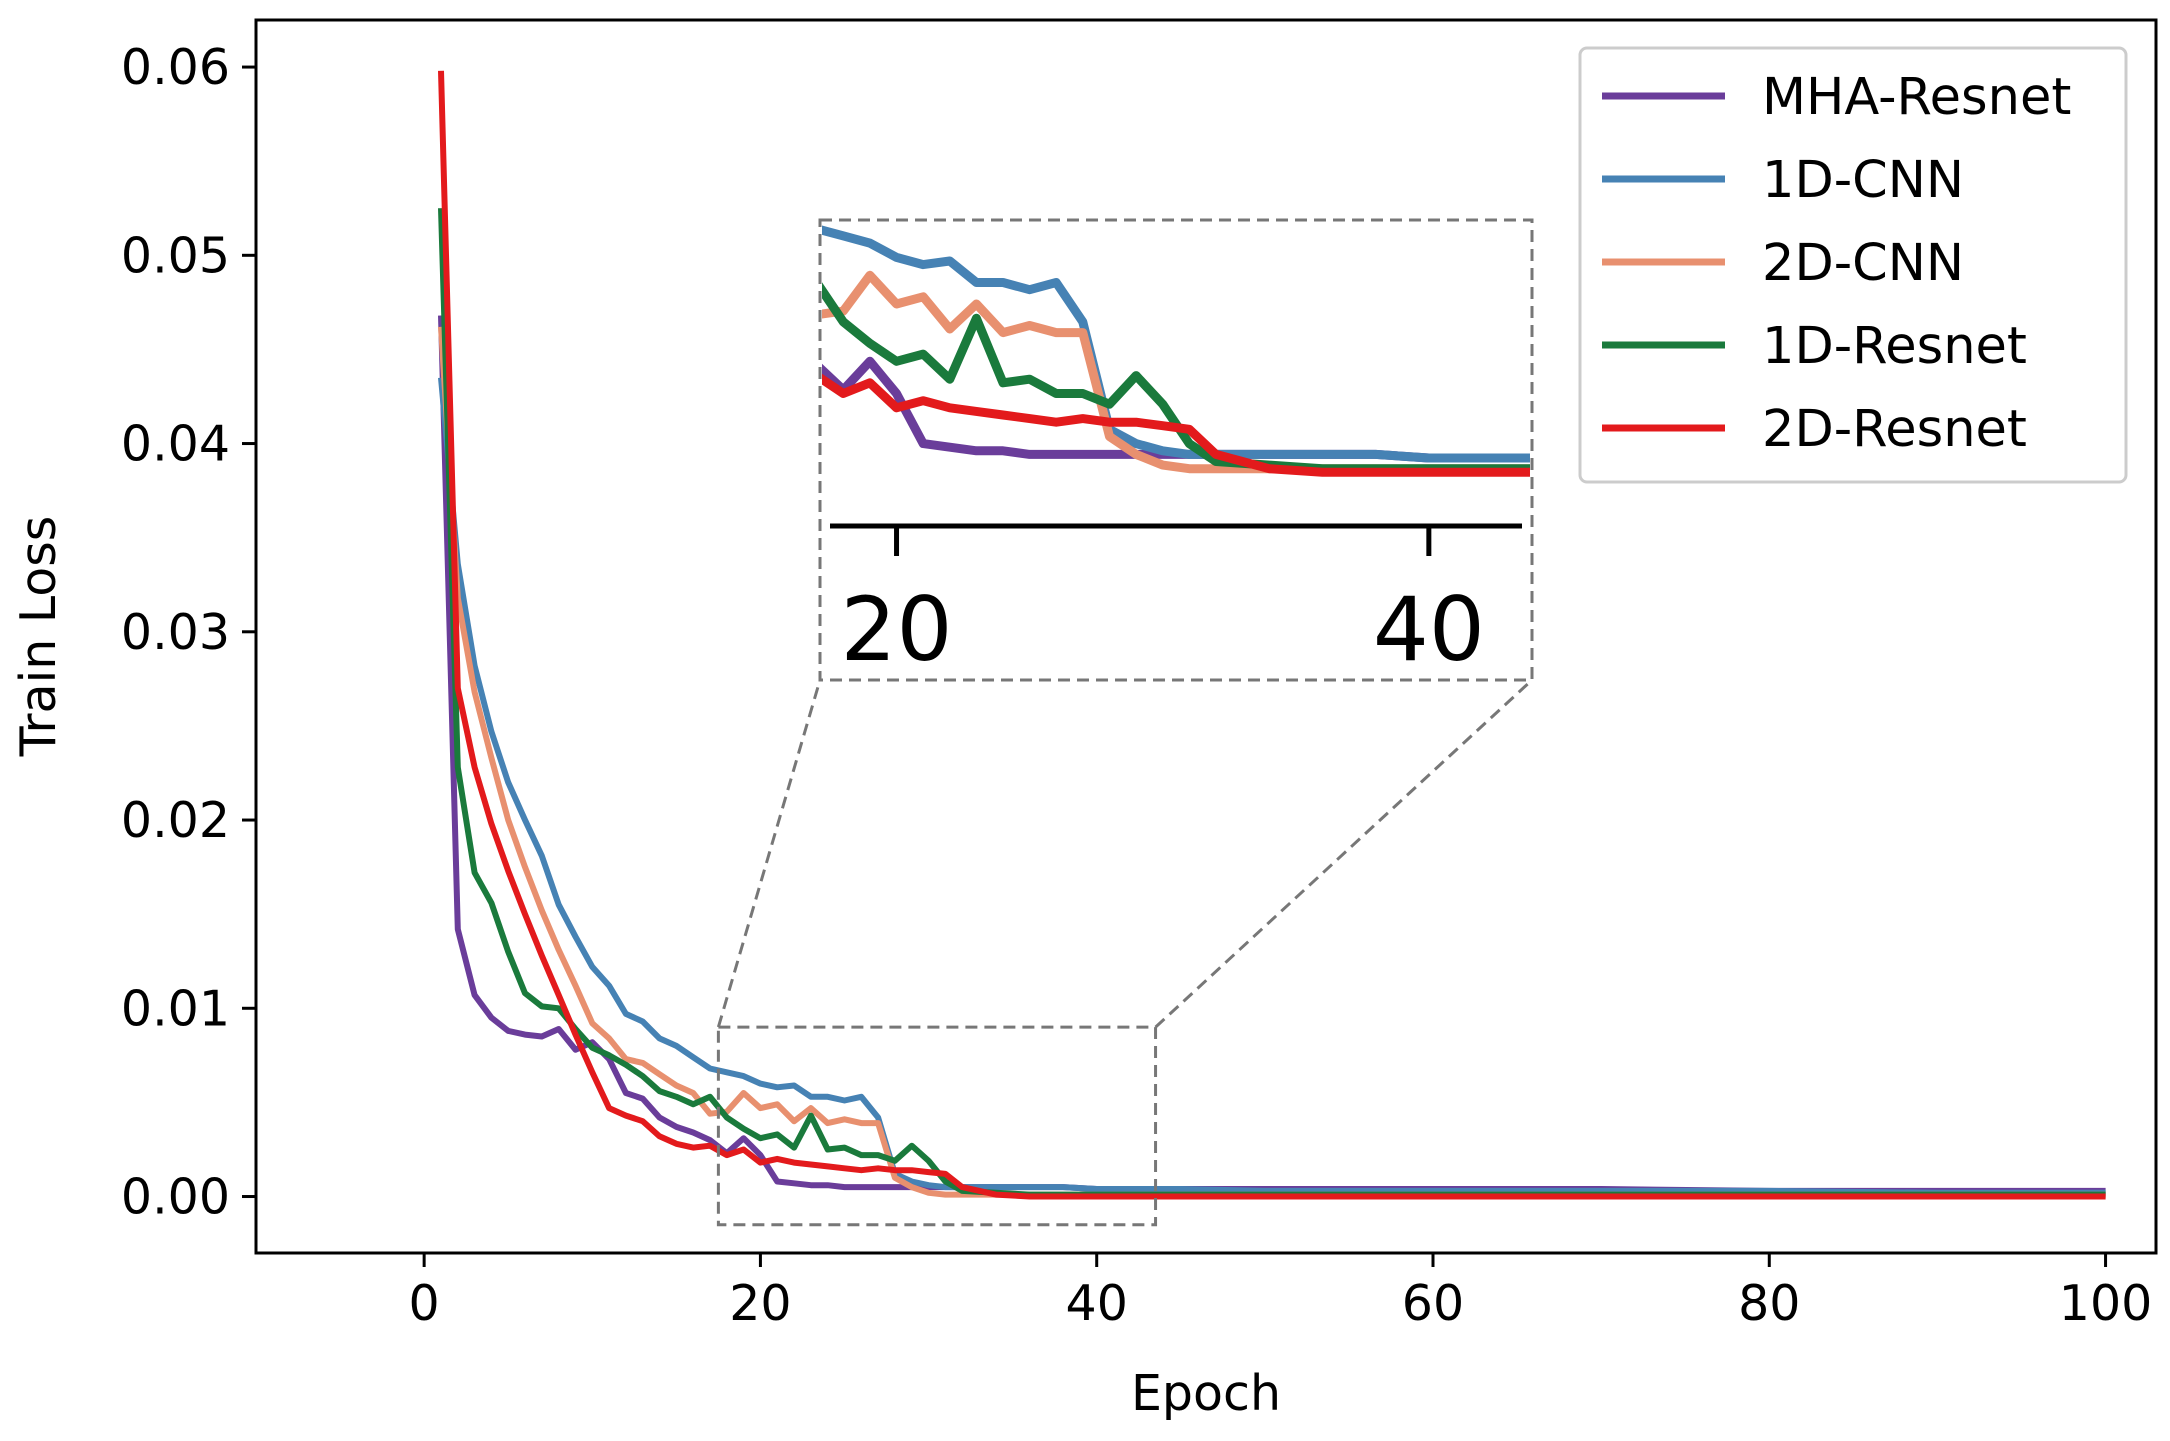 The height and width of the screenshot is (1441, 2170). I want to click on inset-series-group, so click(1176, 351).